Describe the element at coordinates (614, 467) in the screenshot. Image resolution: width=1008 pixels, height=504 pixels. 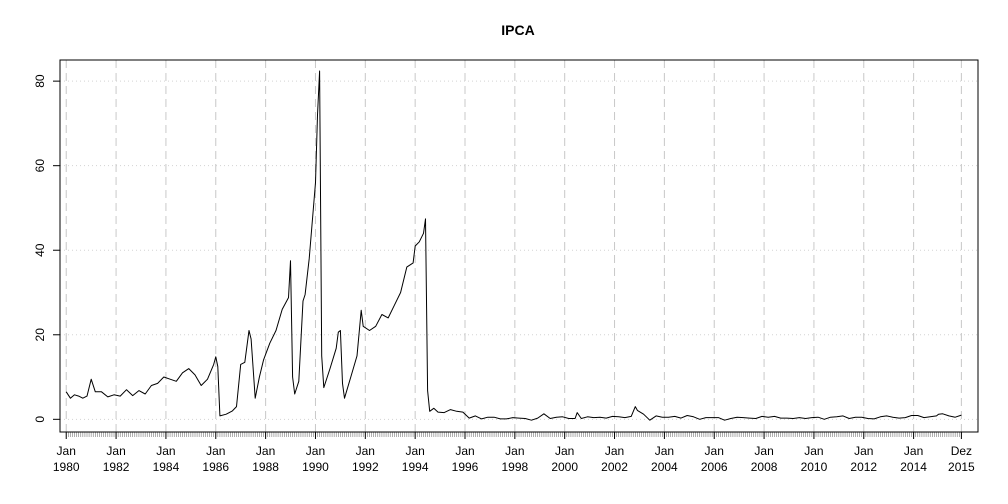
I see `x-tick-label-year: 2002` at that location.